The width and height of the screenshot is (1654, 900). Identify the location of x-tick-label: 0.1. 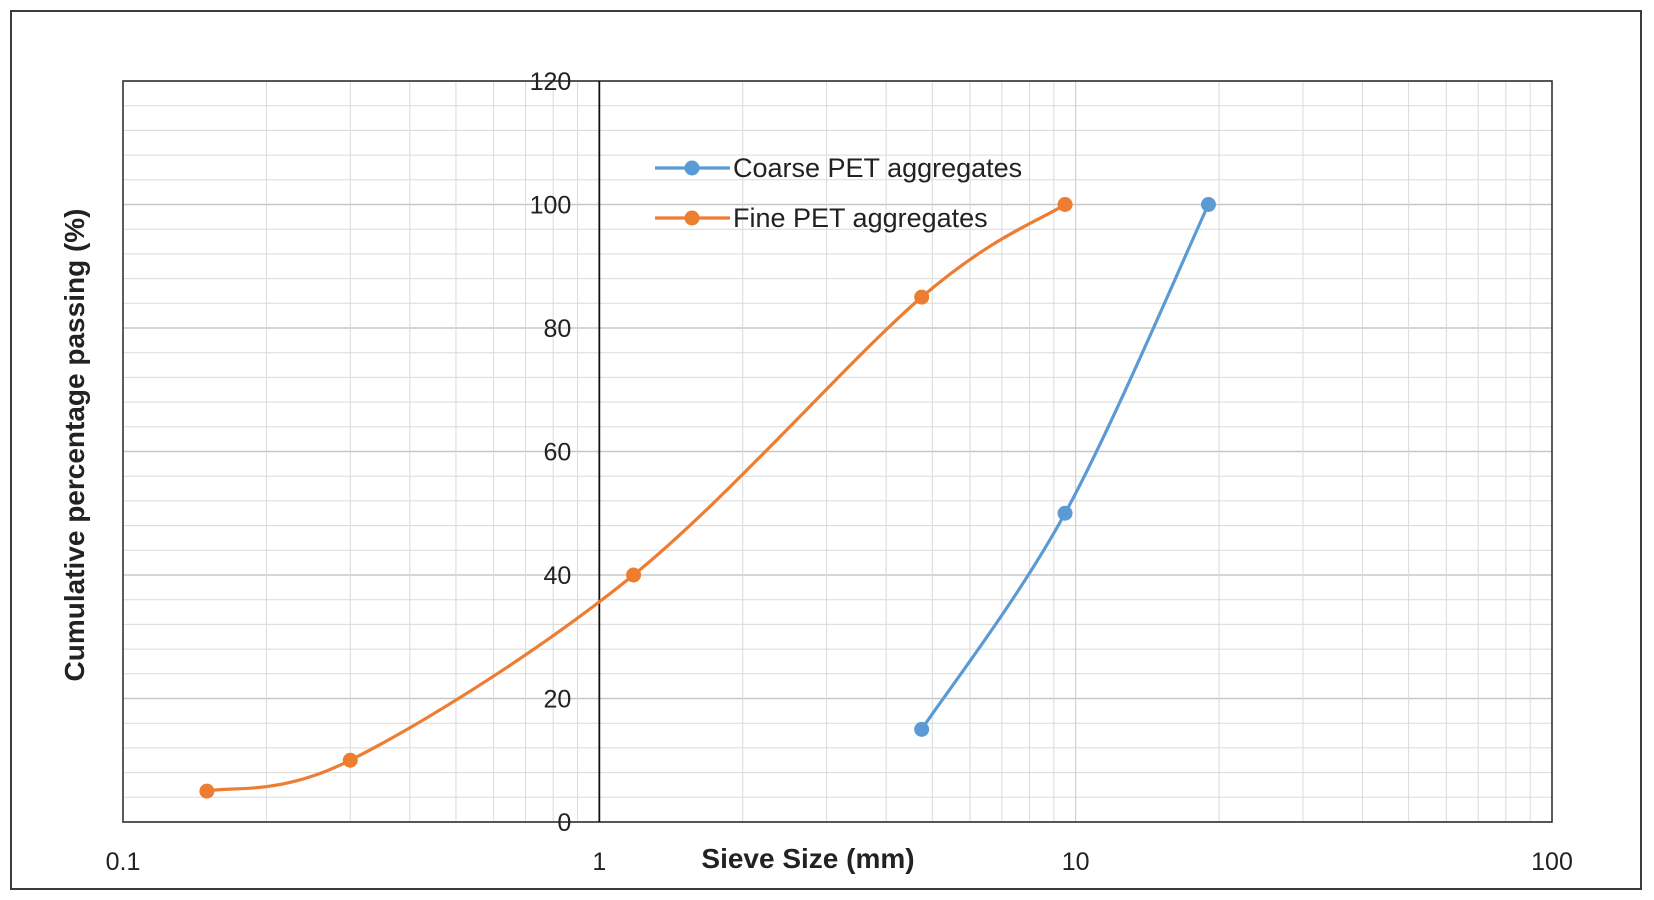
(123, 862).